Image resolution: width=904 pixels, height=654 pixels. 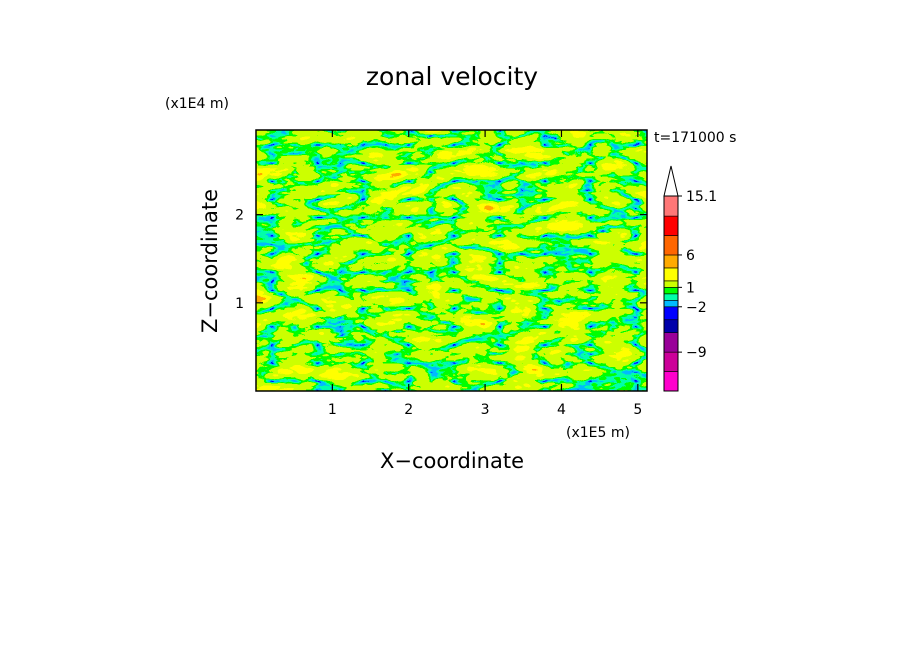 I want to click on x-tick-label: 1, so click(x=332, y=410).